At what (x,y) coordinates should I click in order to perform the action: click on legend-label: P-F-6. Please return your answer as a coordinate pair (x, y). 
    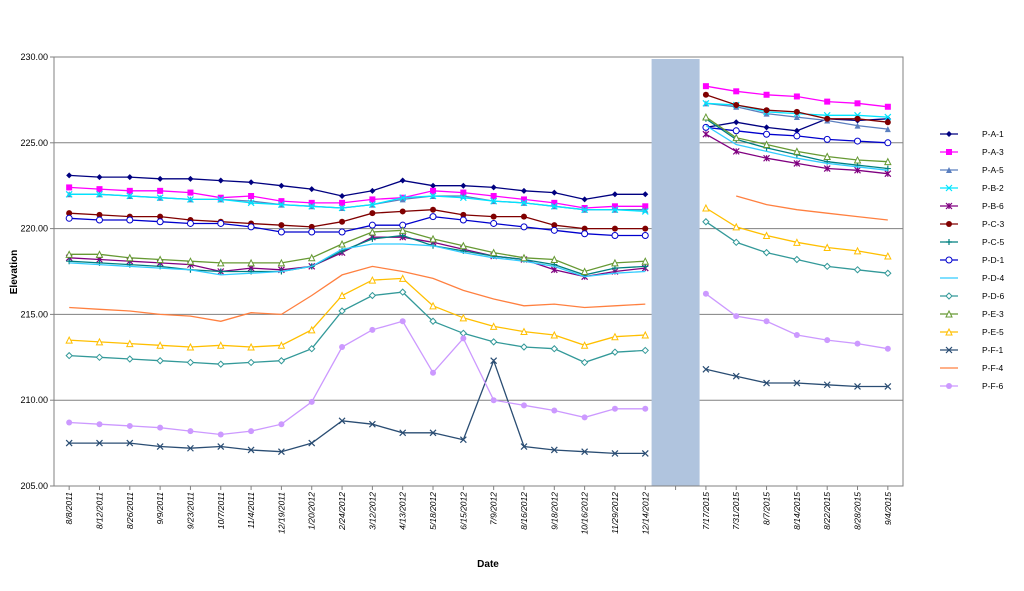
    Looking at the image, I should click on (993, 386).